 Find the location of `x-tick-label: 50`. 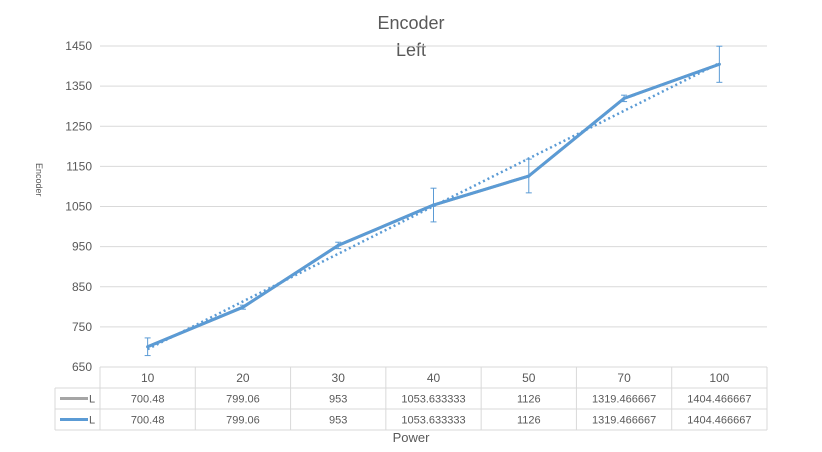

x-tick-label: 50 is located at coordinates (529, 378).